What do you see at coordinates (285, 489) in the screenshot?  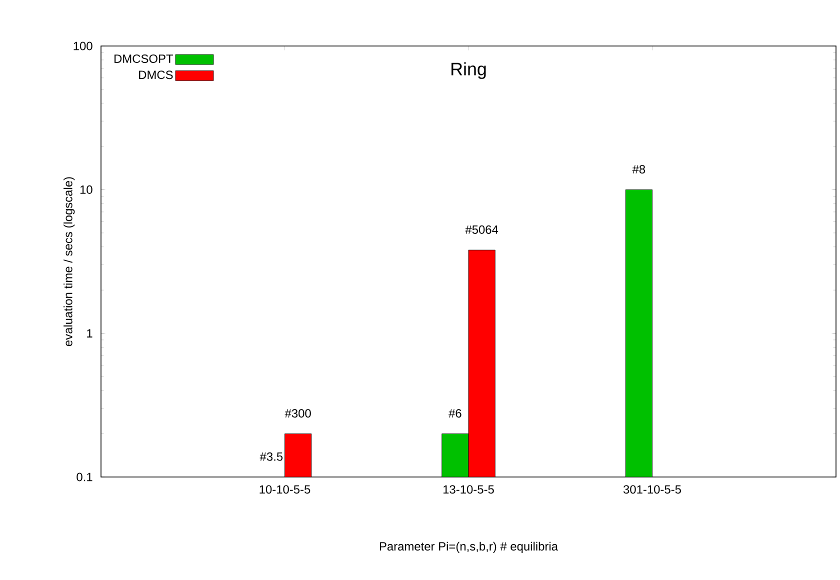 I see `x-tick-label: 10-10-5-5` at bounding box center [285, 489].